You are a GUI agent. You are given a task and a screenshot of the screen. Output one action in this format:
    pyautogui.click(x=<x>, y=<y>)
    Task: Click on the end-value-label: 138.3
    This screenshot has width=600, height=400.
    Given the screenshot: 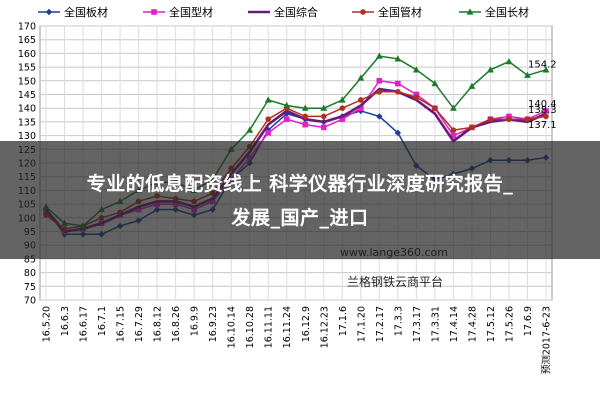 What is the action you would take?
    pyautogui.click(x=542, y=110)
    